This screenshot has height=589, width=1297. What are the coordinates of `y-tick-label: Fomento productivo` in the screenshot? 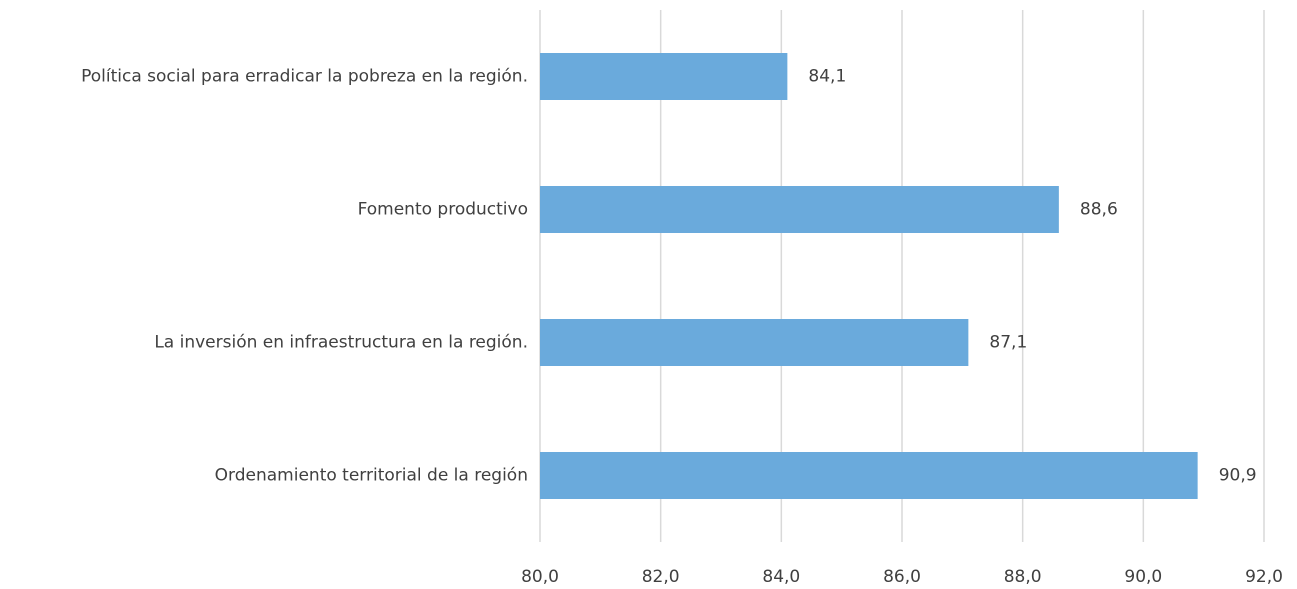 It's located at (443, 210).